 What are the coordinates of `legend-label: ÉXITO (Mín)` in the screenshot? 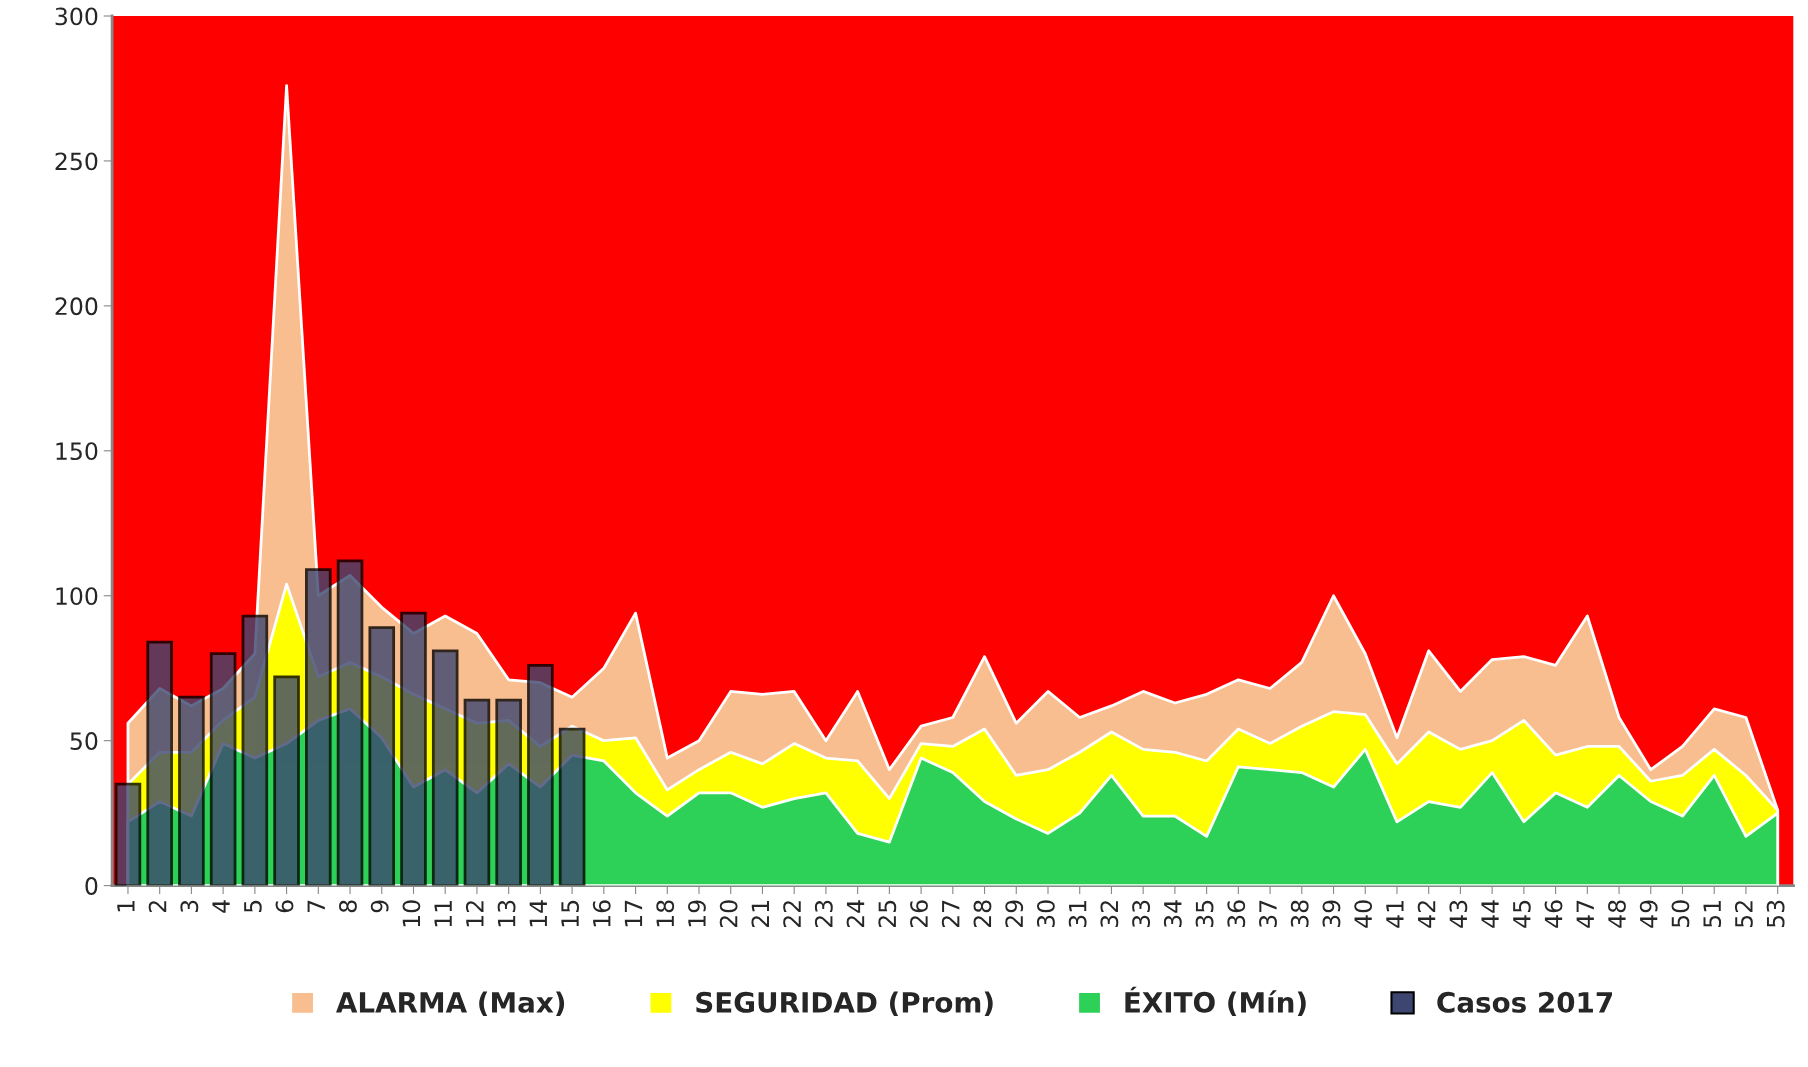 It's located at (1215, 1001).